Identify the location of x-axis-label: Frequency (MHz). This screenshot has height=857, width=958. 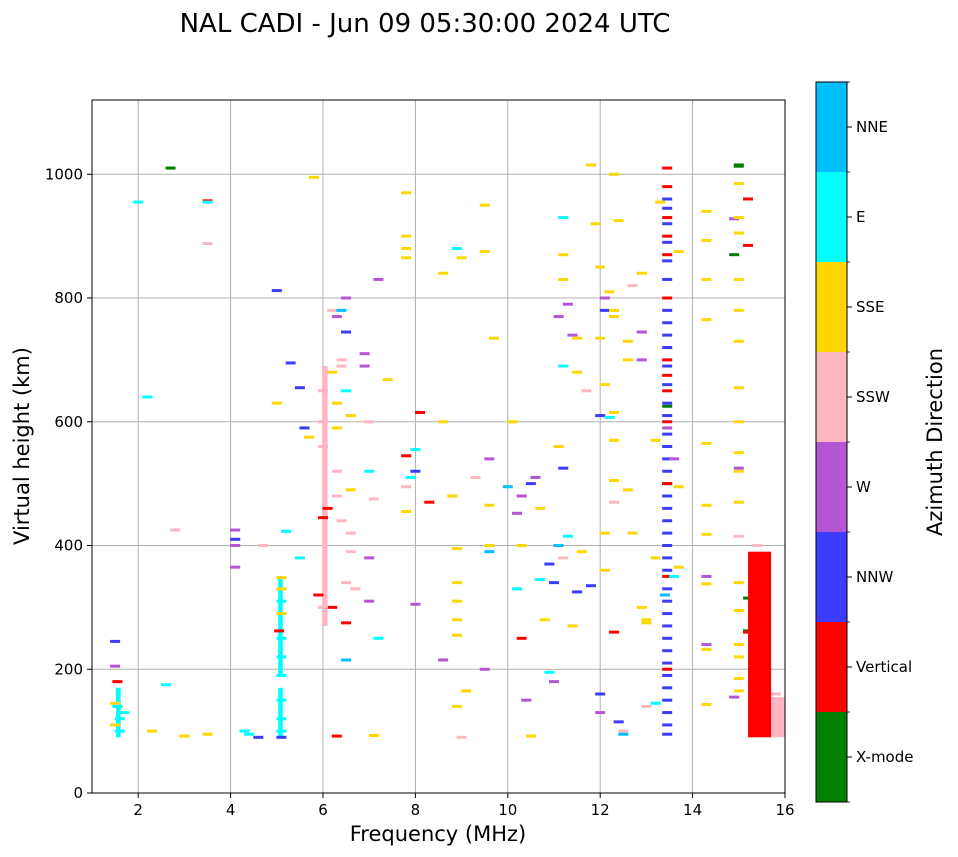
(438, 834).